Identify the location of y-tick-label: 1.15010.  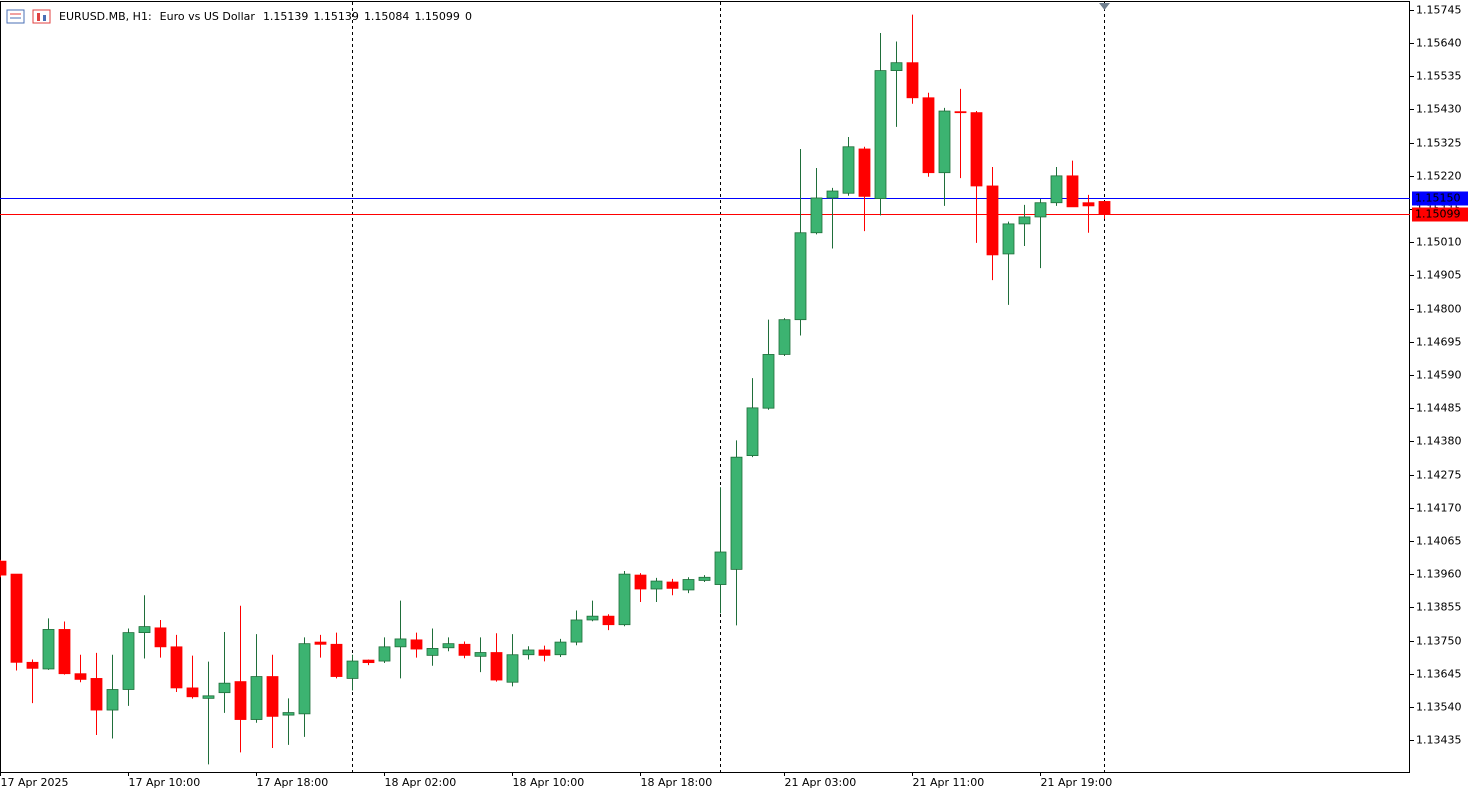
(1439, 242).